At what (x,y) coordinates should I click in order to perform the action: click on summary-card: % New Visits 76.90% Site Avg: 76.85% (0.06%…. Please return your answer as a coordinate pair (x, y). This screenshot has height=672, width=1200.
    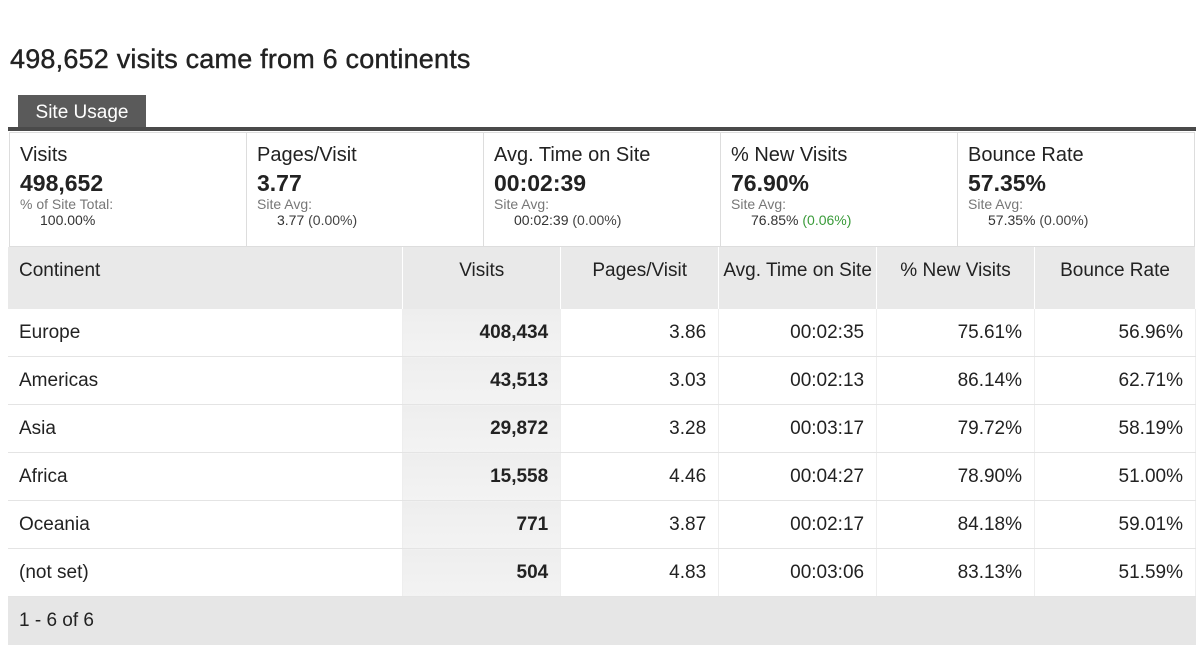
    Looking at the image, I should click on (839, 189).